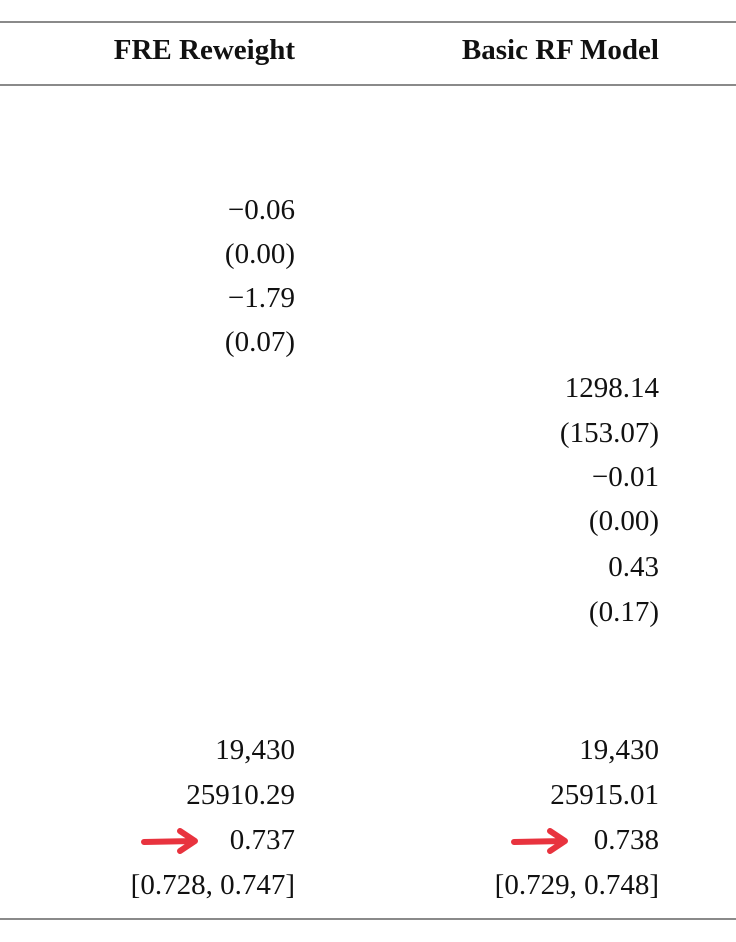  I want to click on rf-auc-ci: [0.729, 0.748], so click(576, 885).